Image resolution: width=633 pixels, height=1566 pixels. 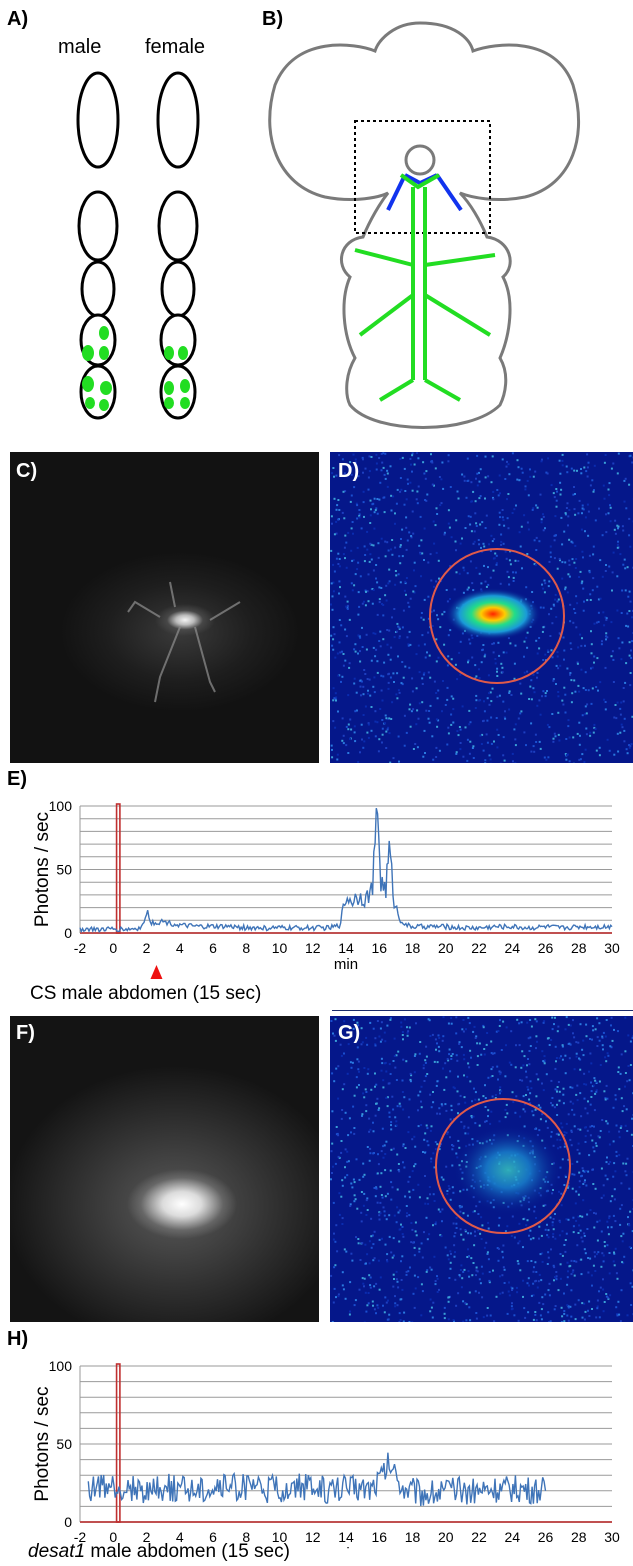 What do you see at coordinates (57, 1551) in the screenshot?
I see `caption-h-italic: desat1` at bounding box center [57, 1551].